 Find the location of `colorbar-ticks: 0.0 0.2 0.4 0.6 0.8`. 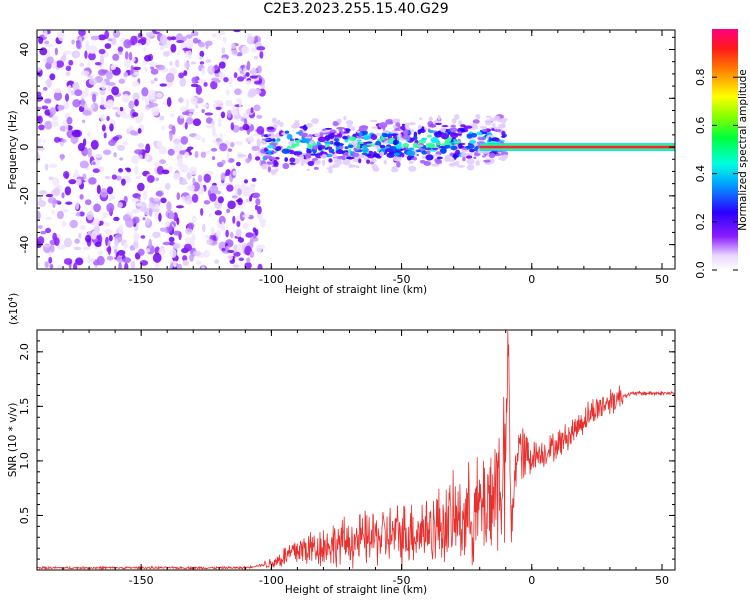

colorbar-ticks: 0.0 0.2 0.4 0.6 0.8 is located at coordinates (716, 173).